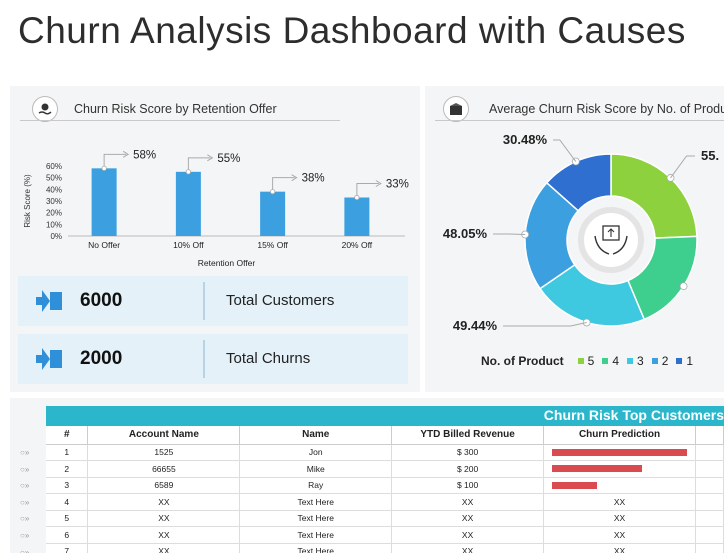 This screenshot has height=553, width=724. What do you see at coordinates (175, 109) in the screenshot?
I see `panel-title: Churn Risk Score by Retention Offer` at bounding box center [175, 109].